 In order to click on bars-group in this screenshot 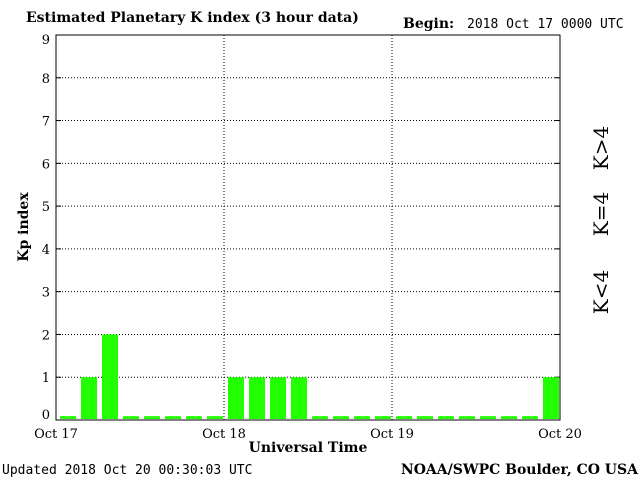, I will do `click(309, 376)`.